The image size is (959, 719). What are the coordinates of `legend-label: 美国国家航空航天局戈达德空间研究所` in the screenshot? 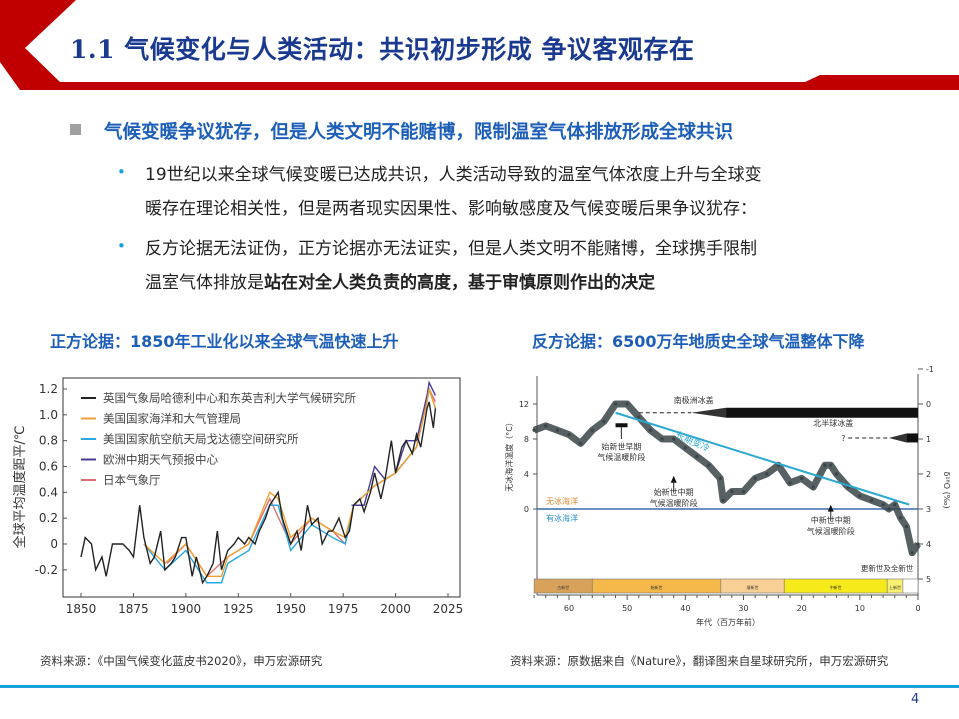 It's located at (201, 439).